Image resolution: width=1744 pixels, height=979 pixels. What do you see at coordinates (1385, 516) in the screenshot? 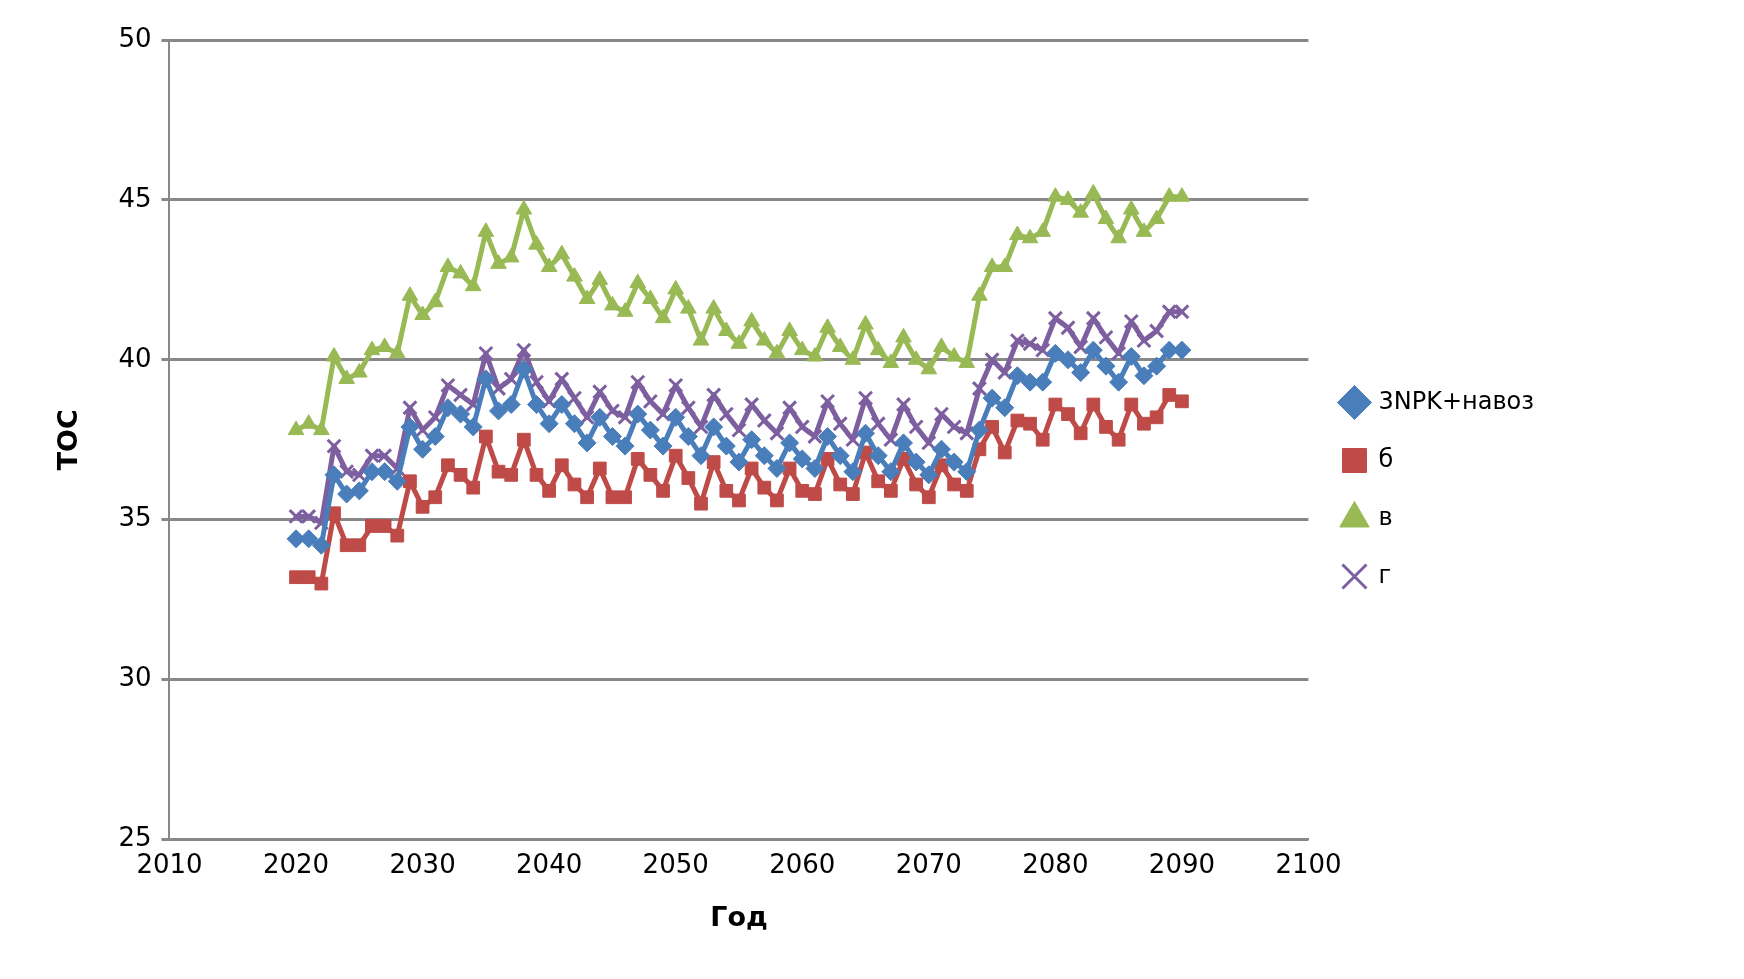
I see `legend-label: в` at bounding box center [1385, 516].